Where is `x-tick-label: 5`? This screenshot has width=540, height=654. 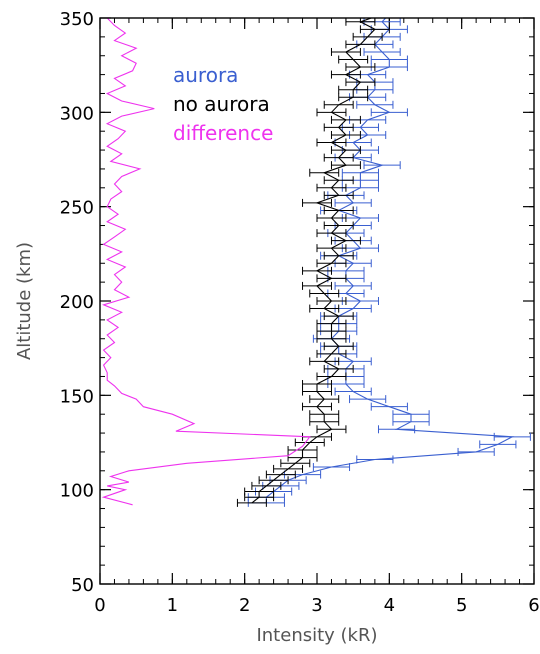 x-tick-label: 5 is located at coordinates (461, 605).